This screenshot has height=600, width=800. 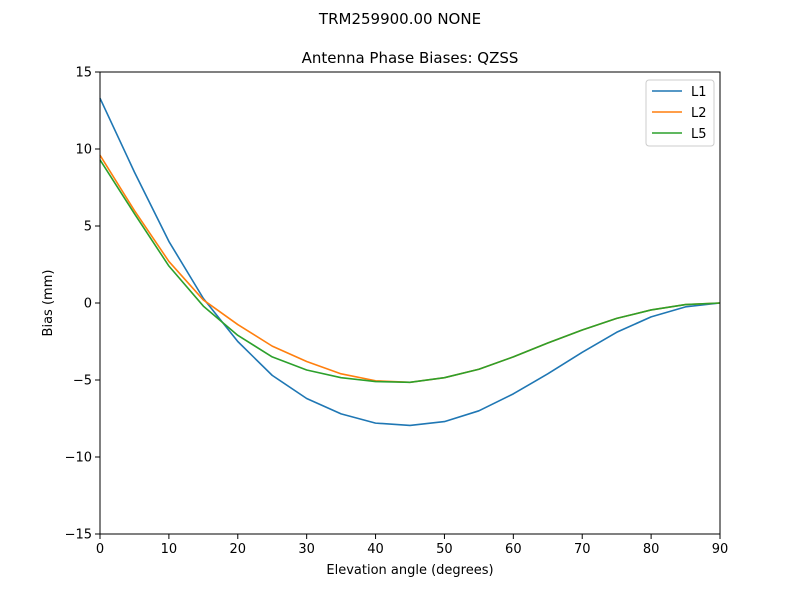 I want to click on legend: L1 L2 L5, so click(x=680, y=113).